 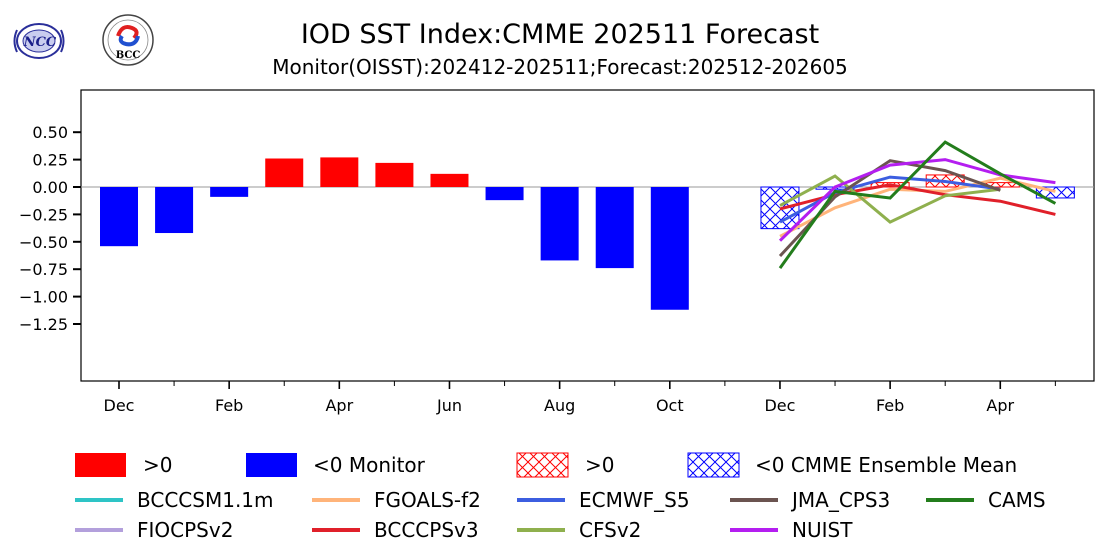 I want to click on legend-line-label: JMA_CPS3, so click(x=840, y=500).